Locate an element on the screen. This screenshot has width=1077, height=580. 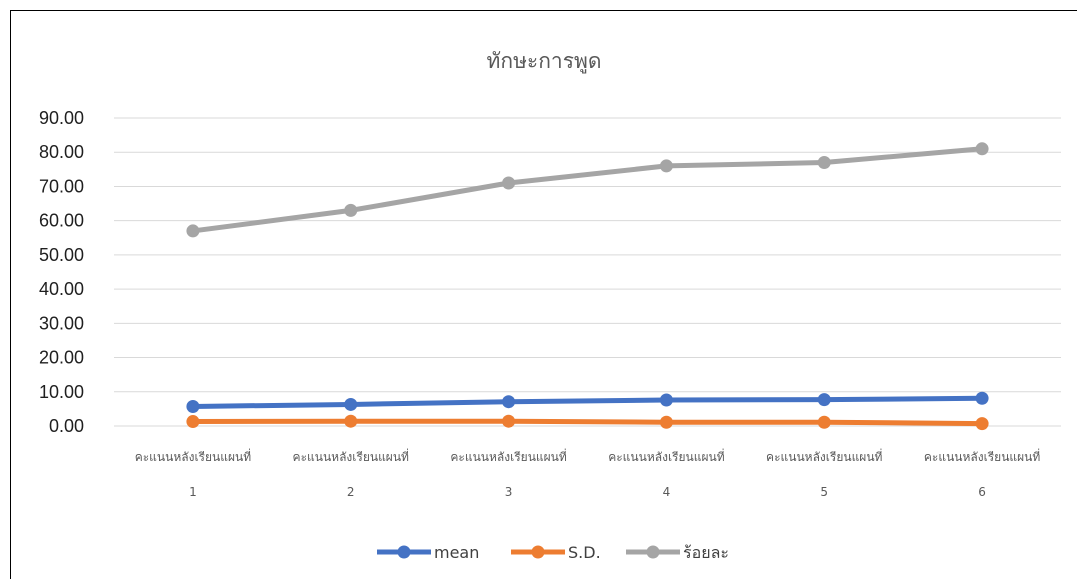
legend-item: mean is located at coordinates (428, 552).